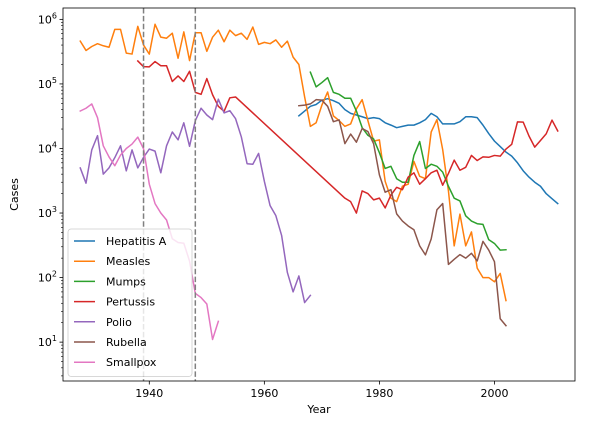 The height and width of the screenshot is (429, 592). I want to click on y-axis: 10¹ 10² 10³ 10⁴ 10⁵ 10⁶, so click(50, 194).